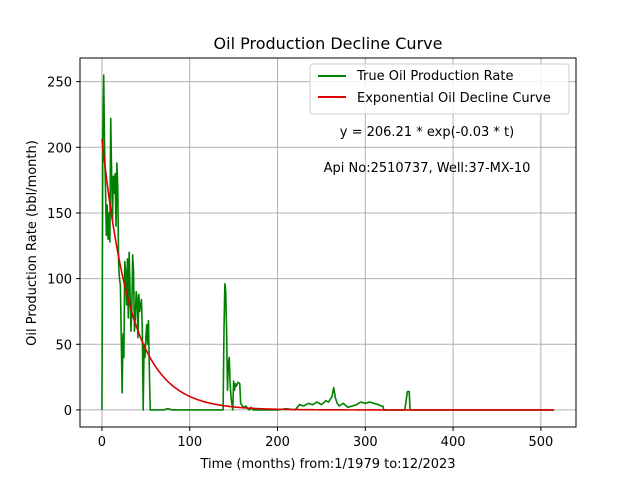  I want to click on y-axis-label: Oil Production Rate (bbl/month), so click(32, 243).